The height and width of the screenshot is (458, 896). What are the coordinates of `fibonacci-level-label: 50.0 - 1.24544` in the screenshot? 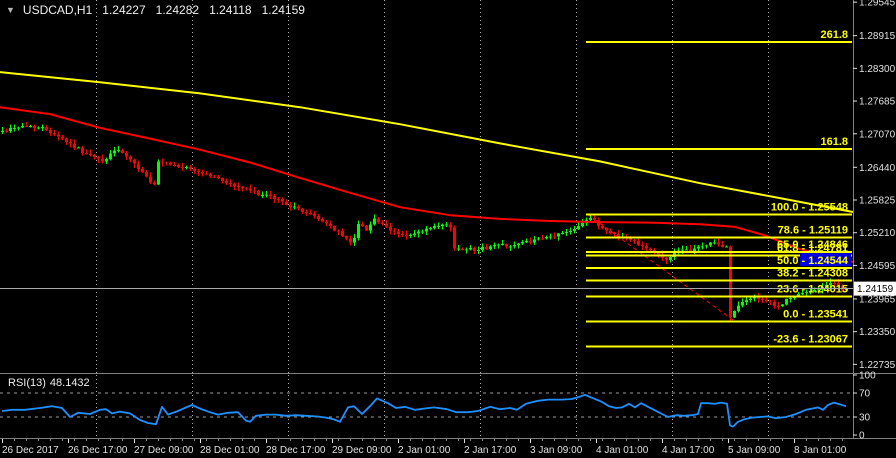 It's located at (813, 261).